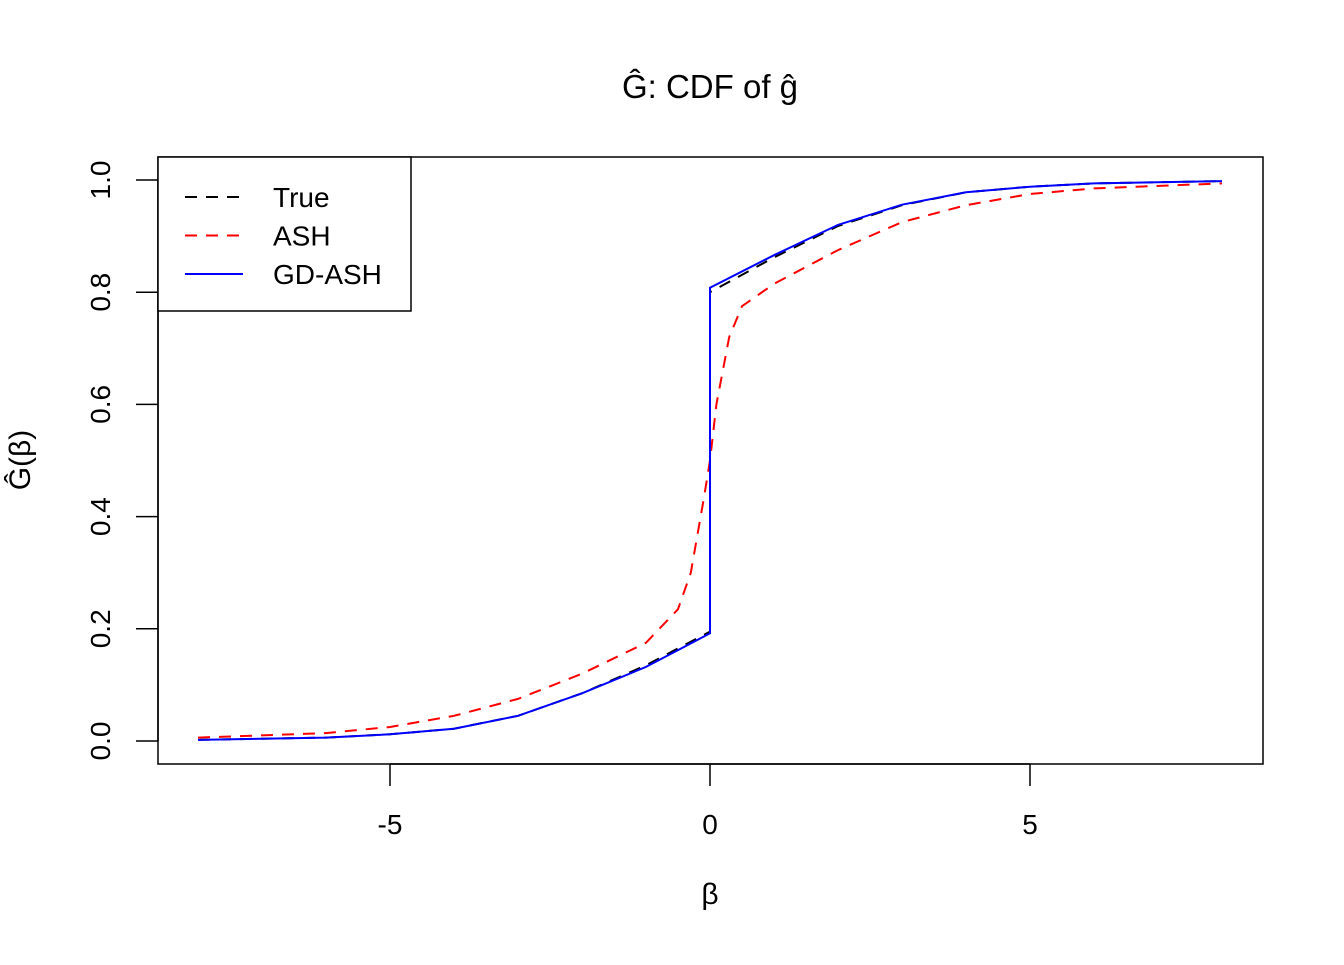 Image resolution: width=1344 pixels, height=965 pixels. Describe the element at coordinates (20, 460) in the screenshot. I see `y-axis-label: Ĝ(β)` at that location.